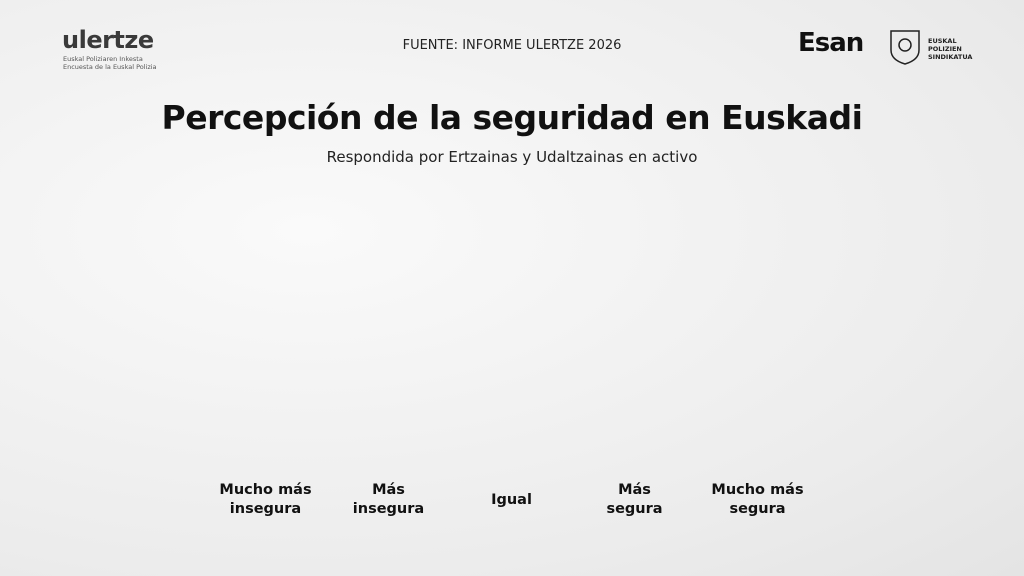 This screenshot has height=576, width=1024. I want to click on x-tick-label: Igual, so click(511, 499).